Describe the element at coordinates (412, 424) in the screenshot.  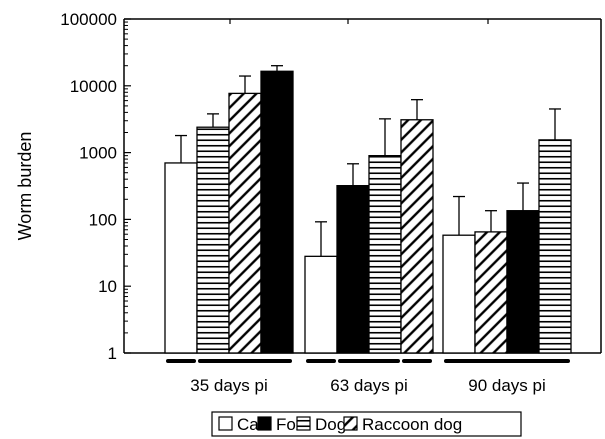
I see `legend-label: Raccoon dog` at that location.